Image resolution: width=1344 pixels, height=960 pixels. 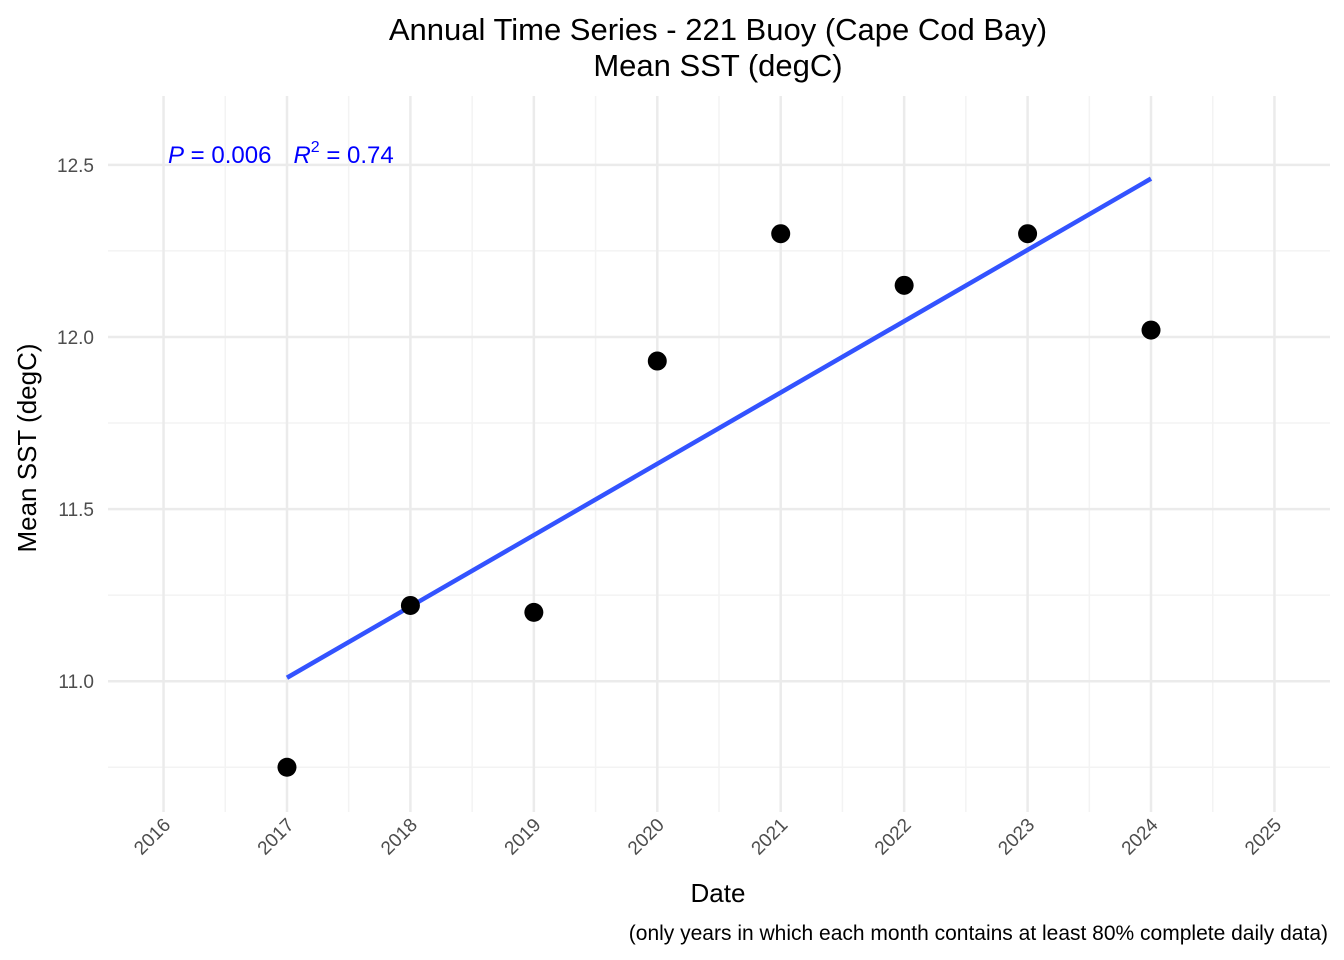 What do you see at coordinates (152, 837) in the screenshot?
I see `x-tick-label: 2016` at bounding box center [152, 837].